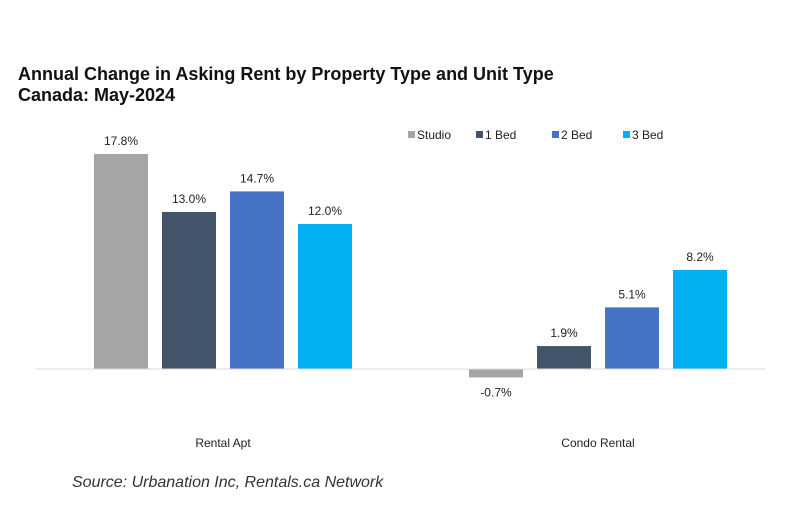 The height and width of the screenshot is (513, 800). I want to click on legend-label-studio: Studio, so click(434, 135).